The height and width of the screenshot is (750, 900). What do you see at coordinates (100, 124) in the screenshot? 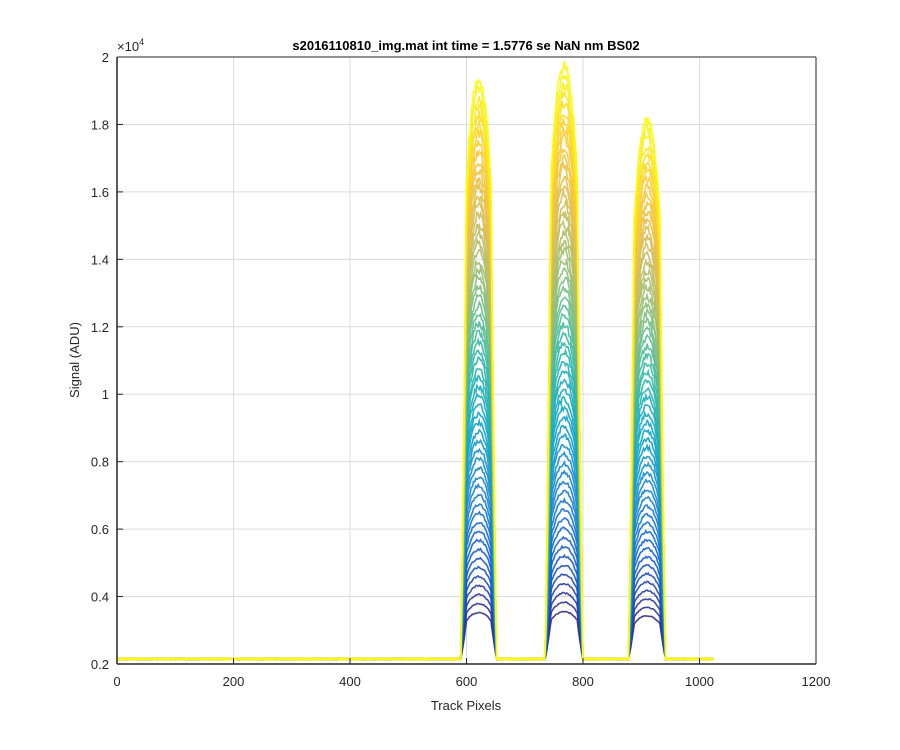
I see `y-tick-label: 1.8` at bounding box center [100, 124].